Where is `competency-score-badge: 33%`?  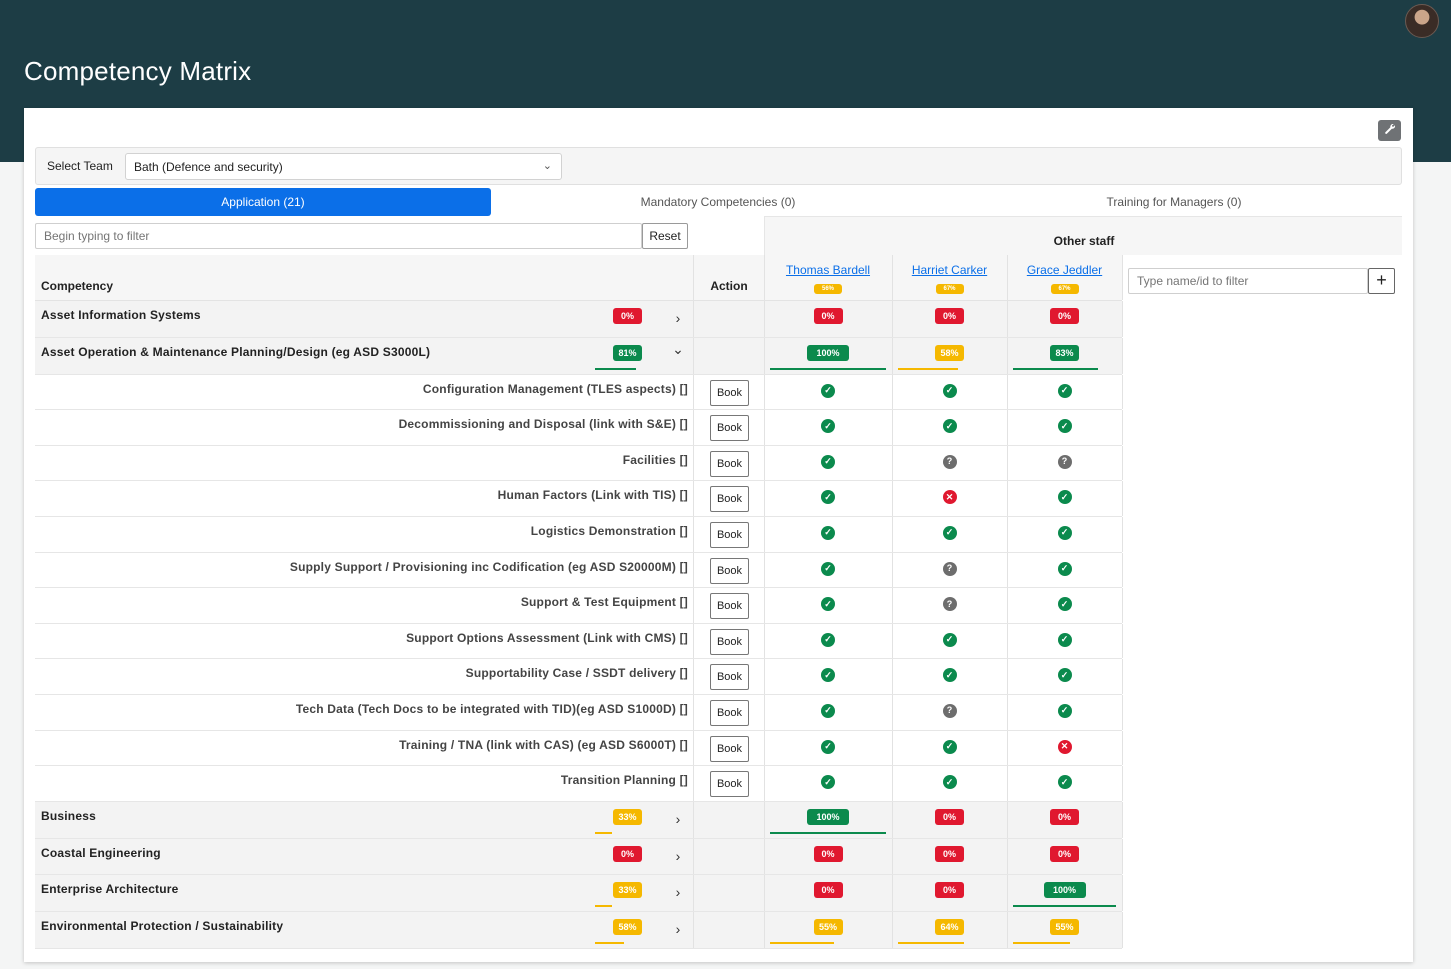
competency-score-badge: 33% is located at coordinates (627, 816).